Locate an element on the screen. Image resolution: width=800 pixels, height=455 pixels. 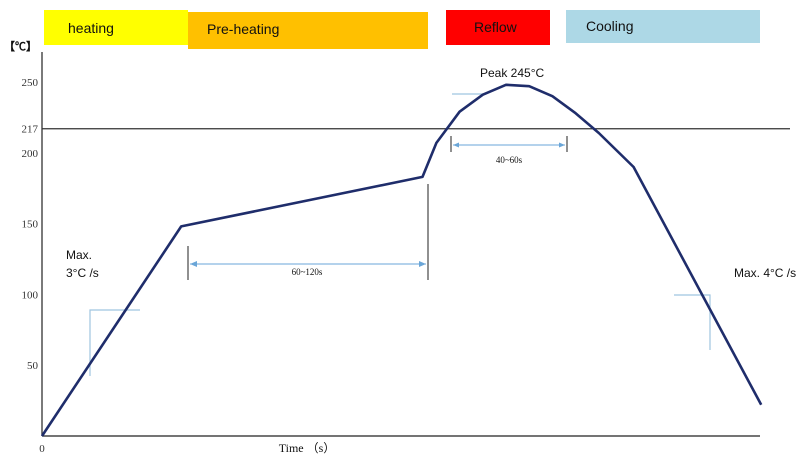
reflow-span: 40~60s is located at coordinates (509, 150).